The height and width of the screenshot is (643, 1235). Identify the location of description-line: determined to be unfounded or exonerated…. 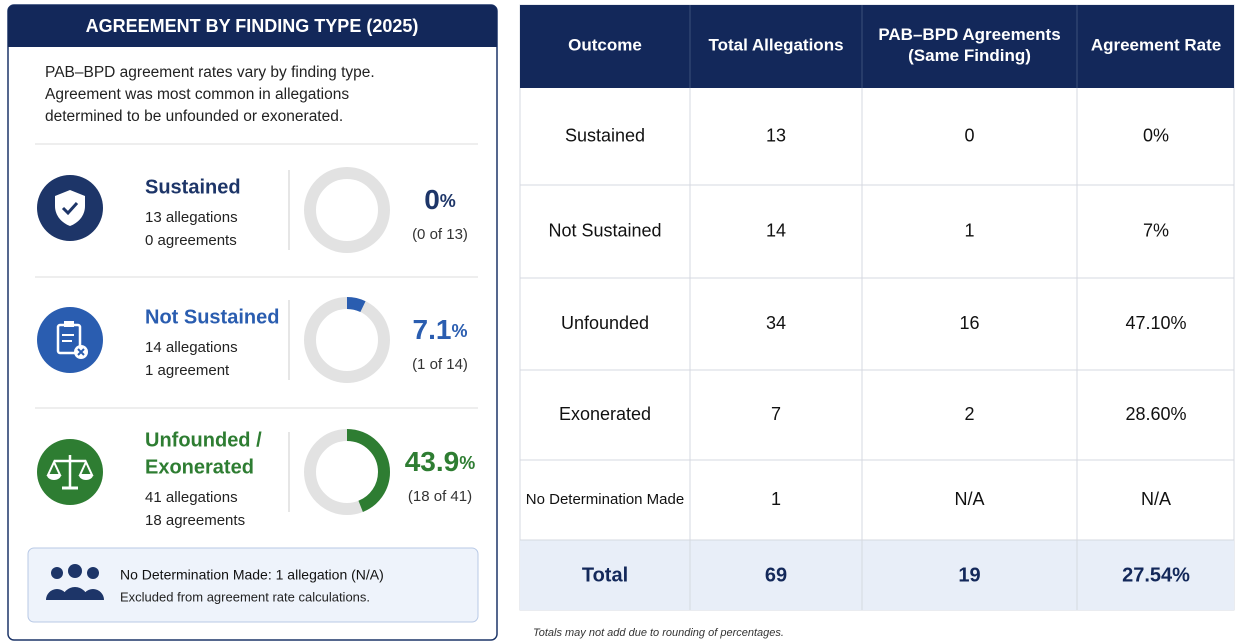
(194, 116).